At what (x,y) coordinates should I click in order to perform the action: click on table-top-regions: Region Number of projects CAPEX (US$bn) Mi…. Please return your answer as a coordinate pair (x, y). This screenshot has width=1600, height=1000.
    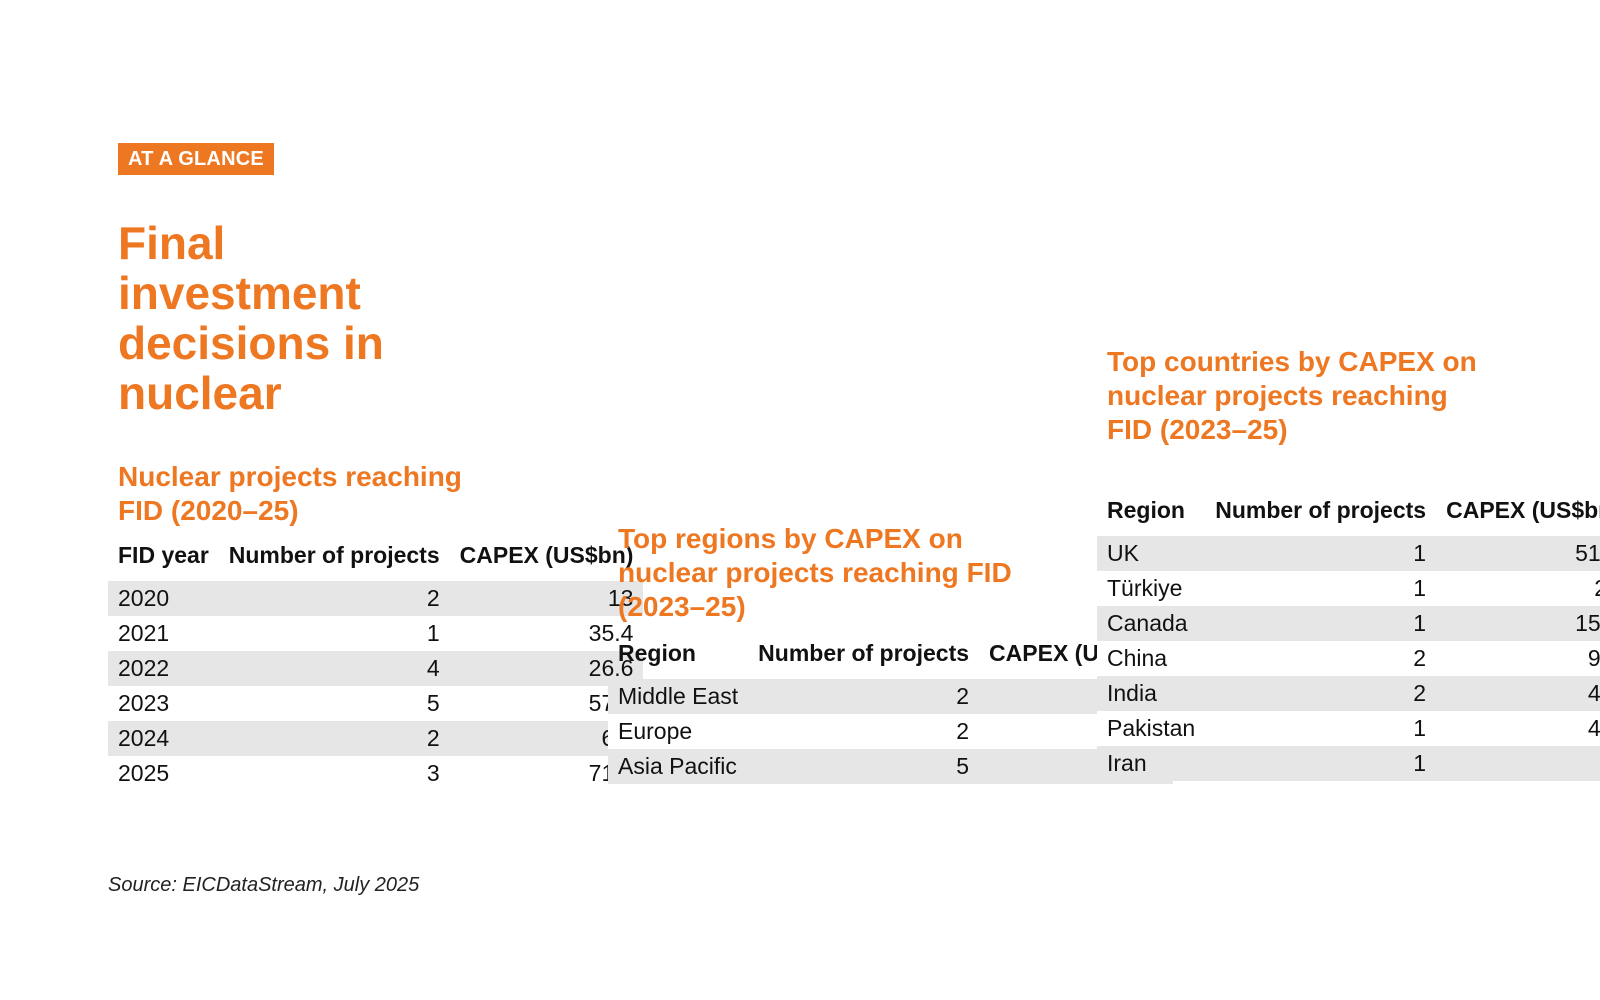
    Looking at the image, I should click on (890, 711).